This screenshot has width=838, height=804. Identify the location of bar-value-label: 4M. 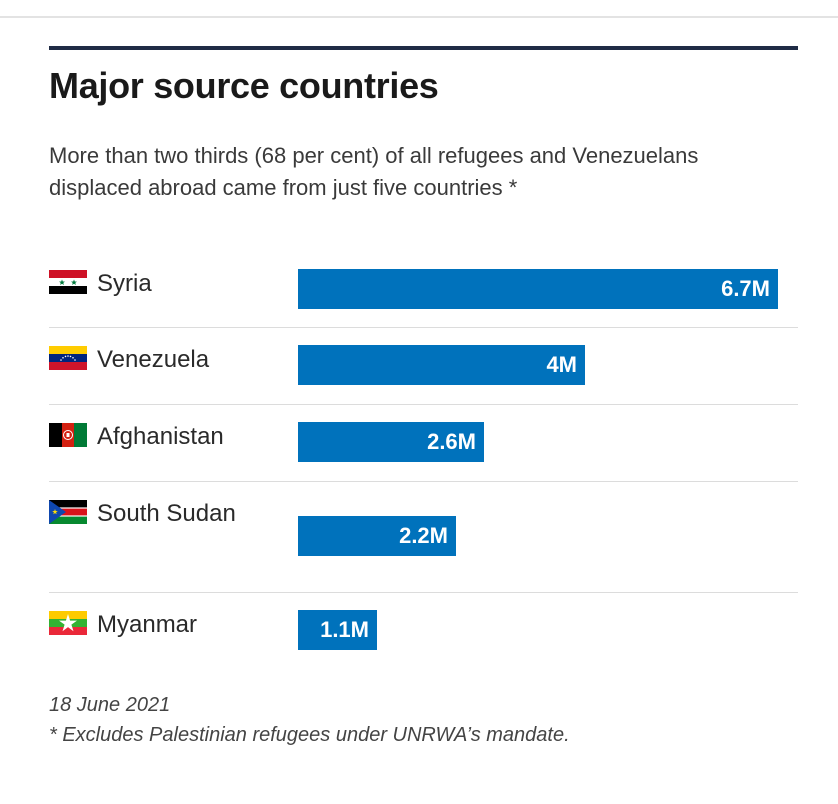
(561, 364).